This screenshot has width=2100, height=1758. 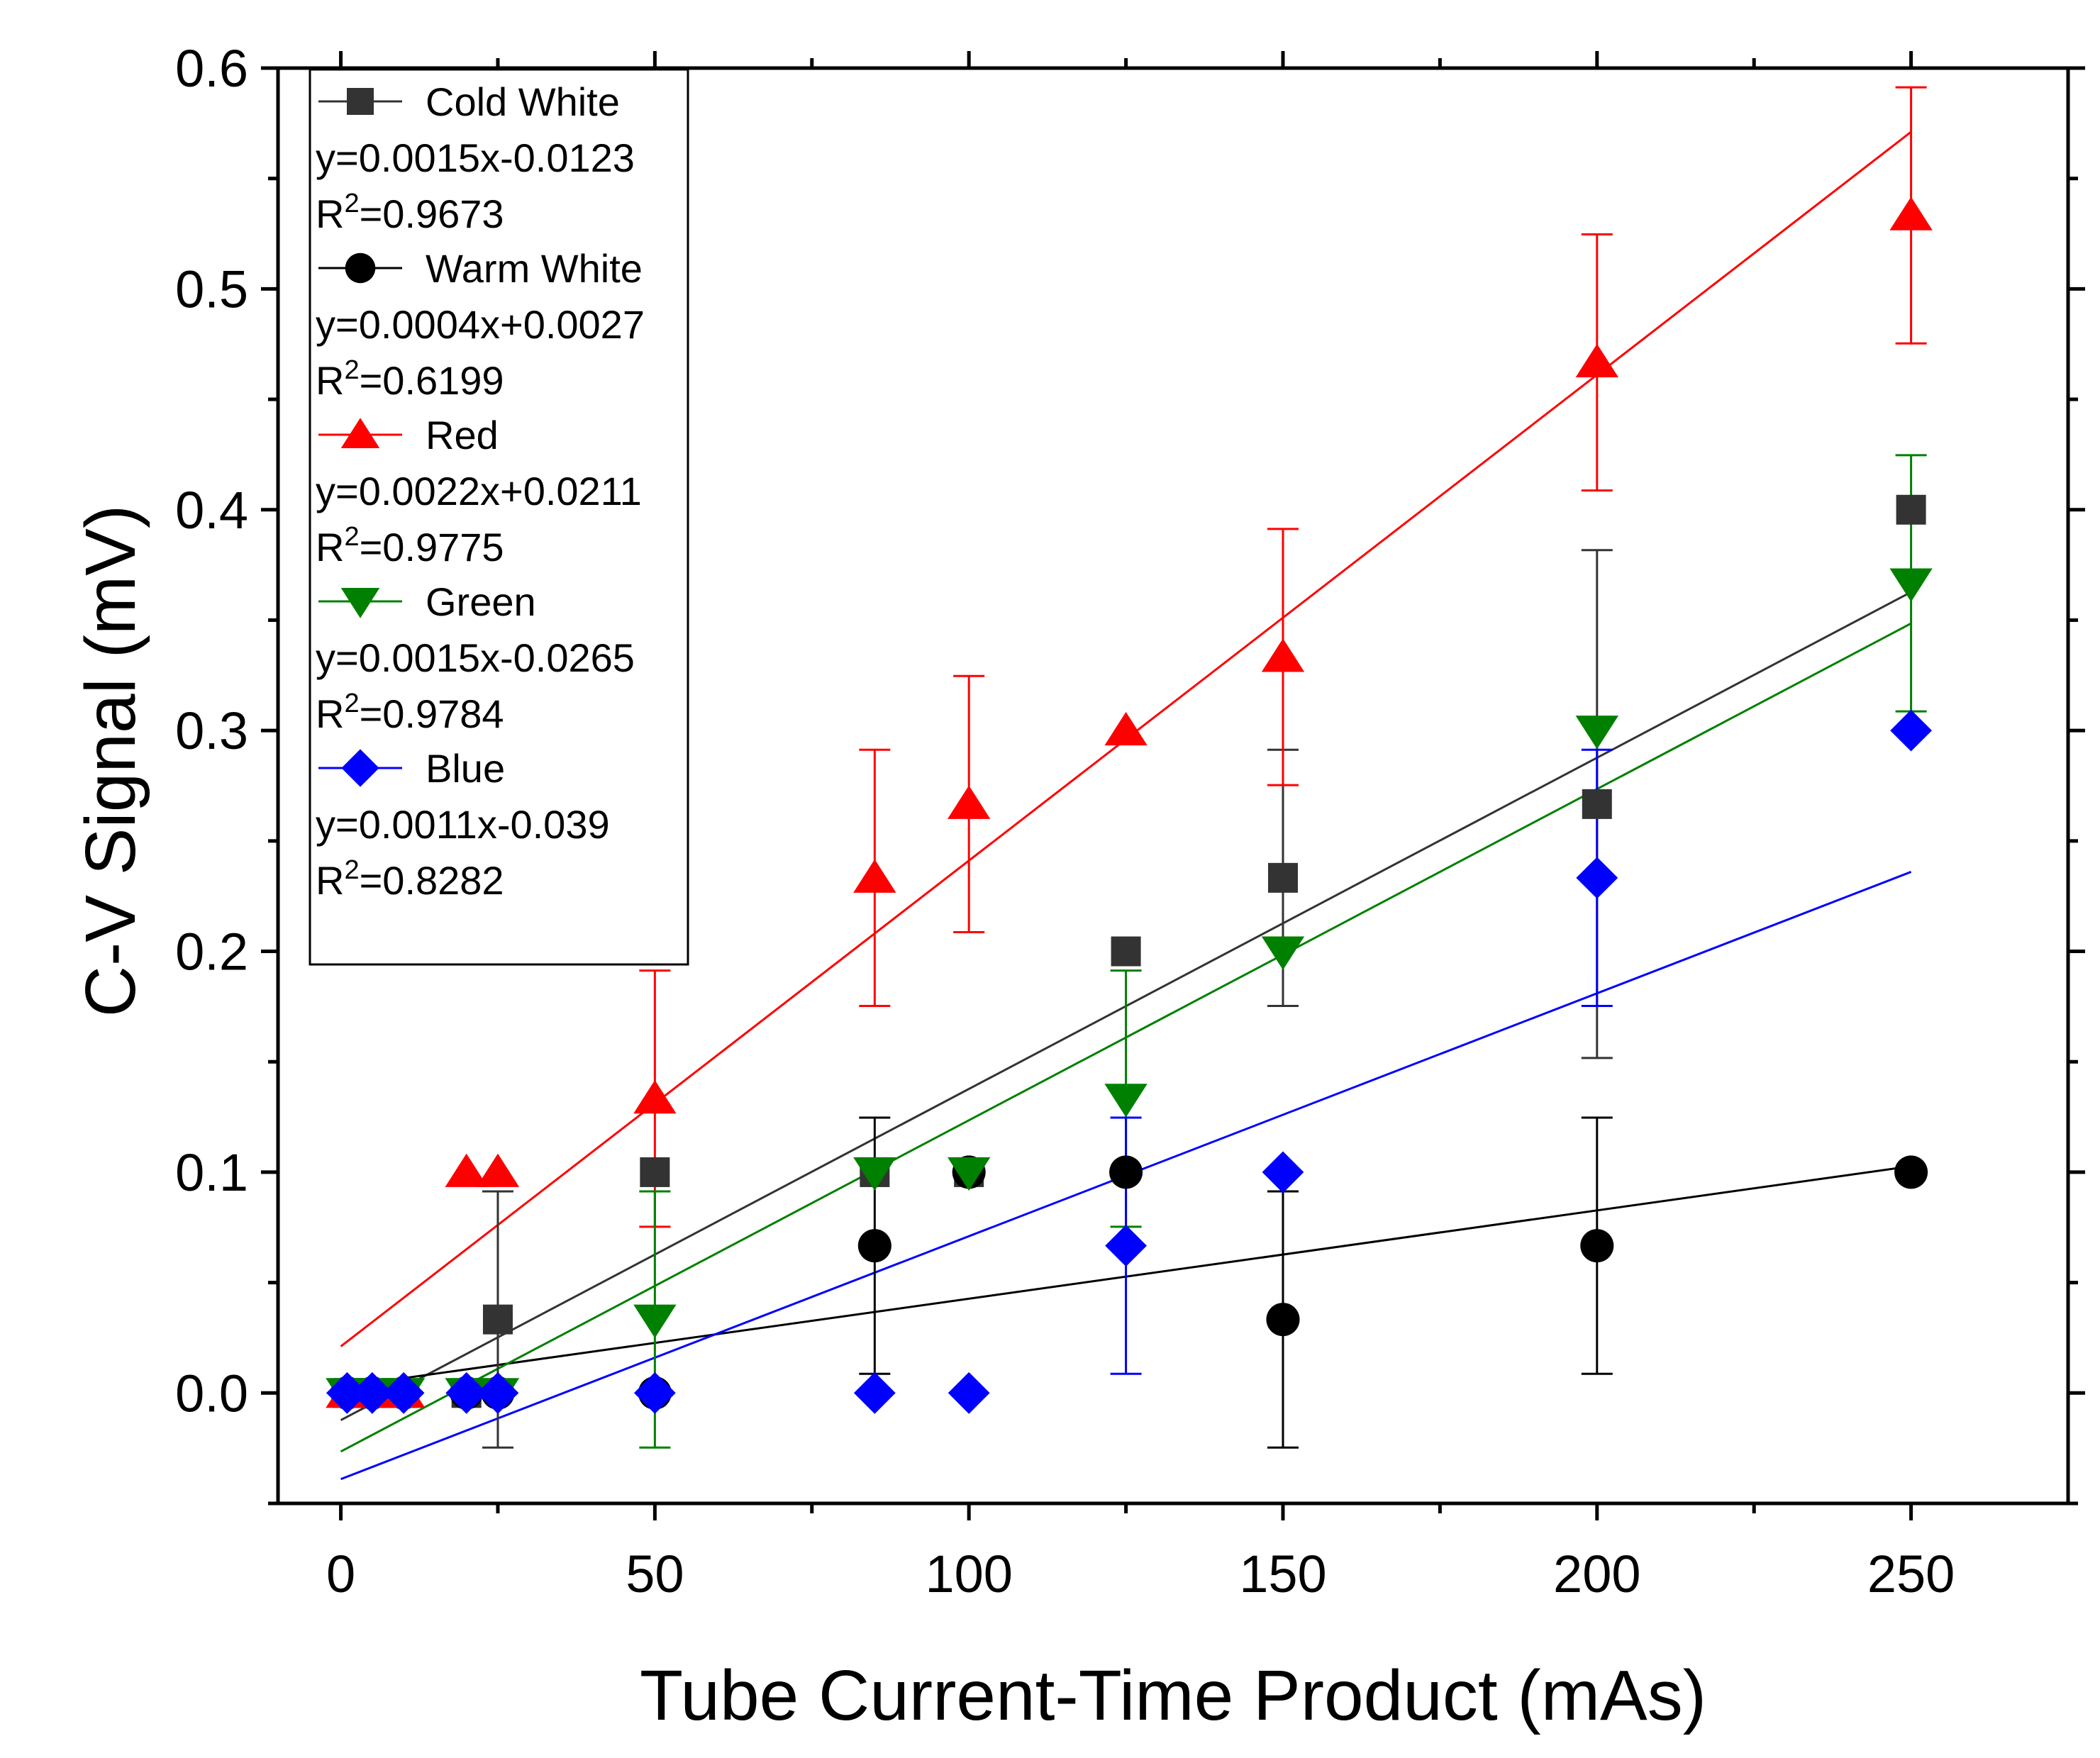 What do you see at coordinates (410, 379) in the screenshot?
I see `legend-r-squared: R2=0.6199` at bounding box center [410, 379].